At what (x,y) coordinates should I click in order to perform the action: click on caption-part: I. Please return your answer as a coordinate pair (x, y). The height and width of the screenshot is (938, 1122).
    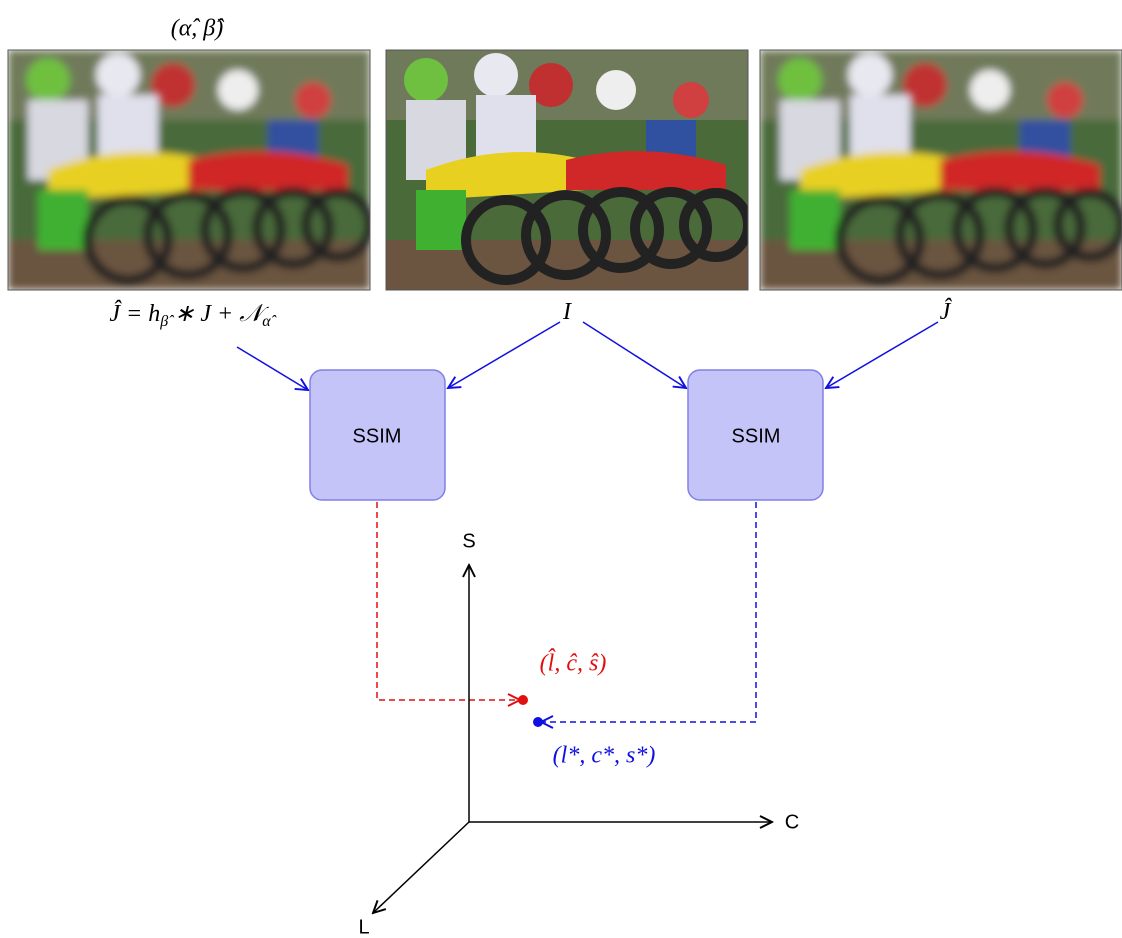
    Looking at the image, I should click on (567, 312).